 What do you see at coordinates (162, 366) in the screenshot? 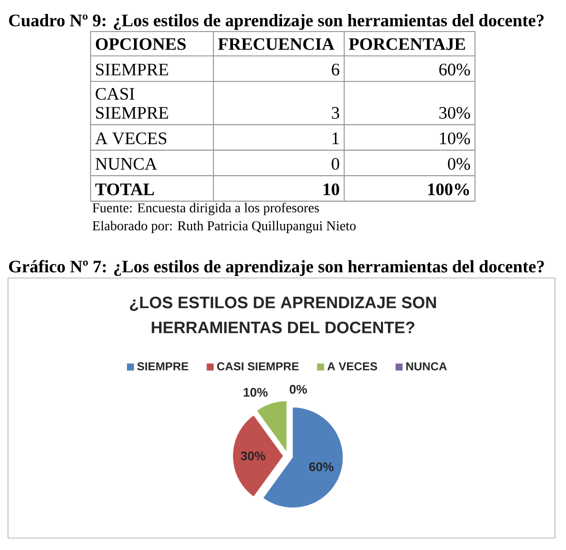
I see `legend-label: SIEMPRE` at bounding box center [162, 366].